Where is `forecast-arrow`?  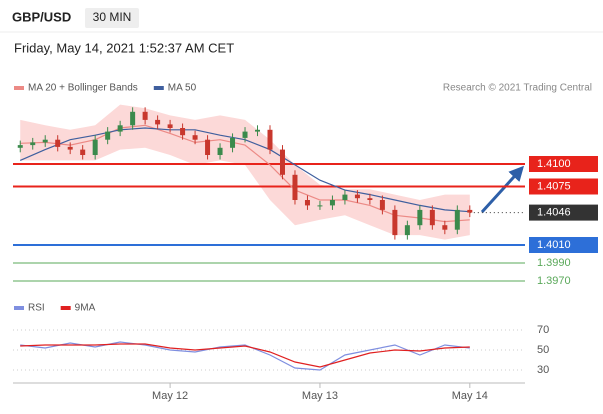 forecast-arrow is located at coordinates (502, 189).